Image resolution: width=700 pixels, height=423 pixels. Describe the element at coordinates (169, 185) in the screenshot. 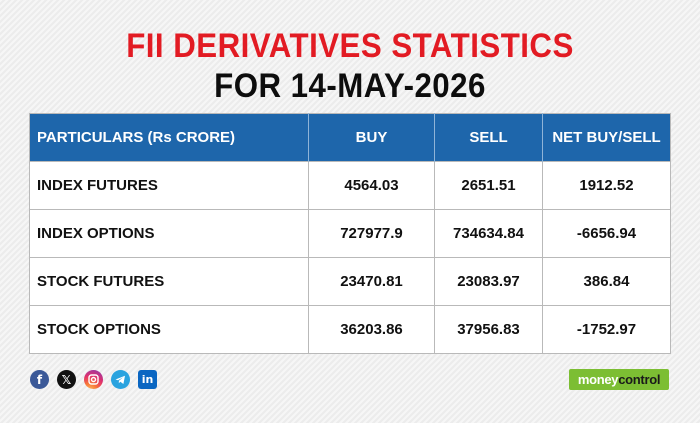

I see `row-label: INDEX FUTURES` at that location.